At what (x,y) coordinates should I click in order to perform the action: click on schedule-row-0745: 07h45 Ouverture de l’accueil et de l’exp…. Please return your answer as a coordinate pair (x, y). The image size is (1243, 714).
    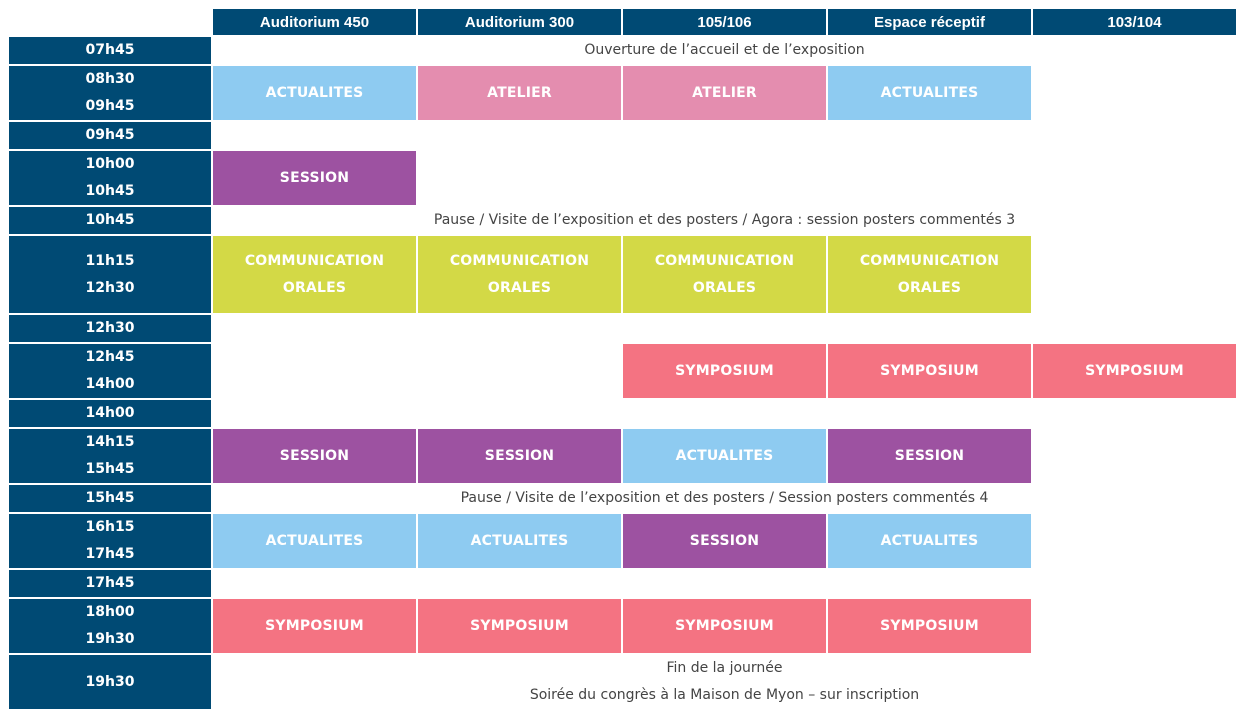
    Looking at the image, I should click on (622, 50).